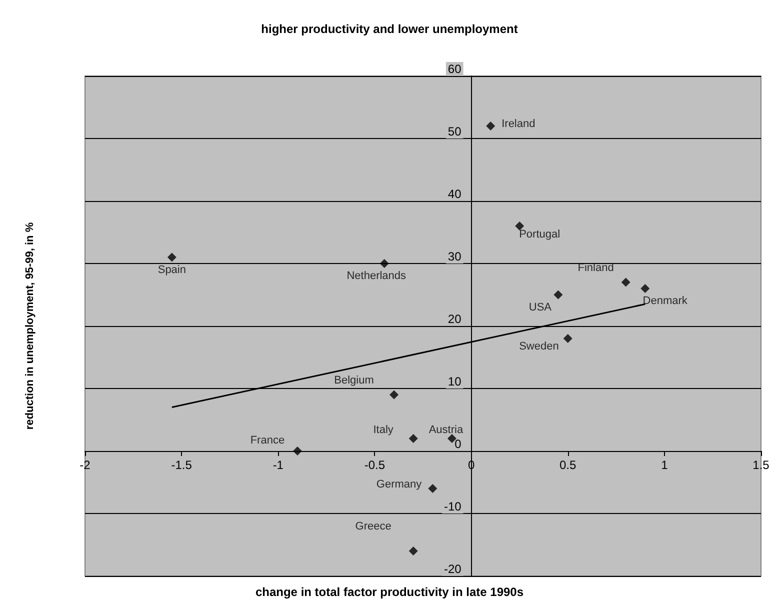 The image size is (779, 616). Describe the element at coordinates (453, 569) in the screenshot. I see `y-tick-label: -20` at that location.